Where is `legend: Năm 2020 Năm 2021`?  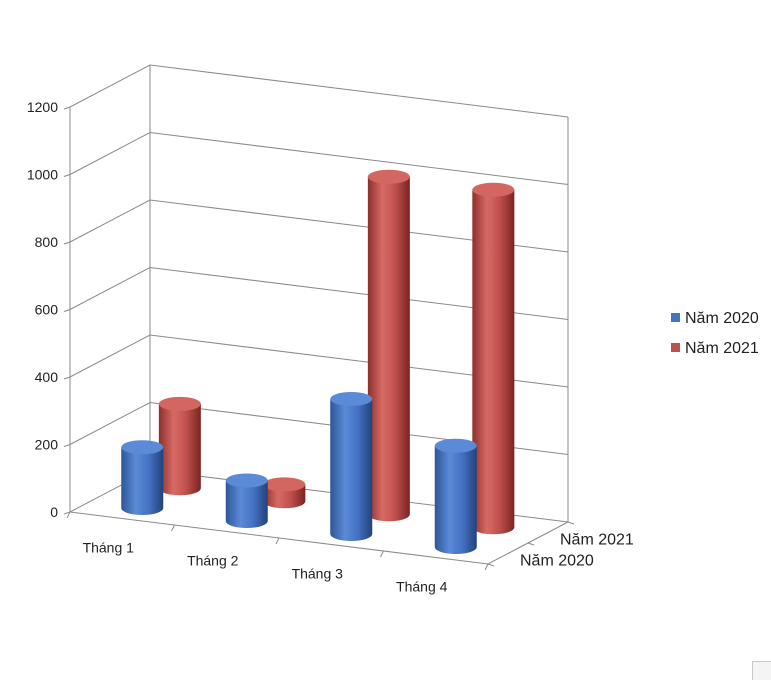 legend: Năm 2020 Năm 2021 is located at coordinates (715, 333).